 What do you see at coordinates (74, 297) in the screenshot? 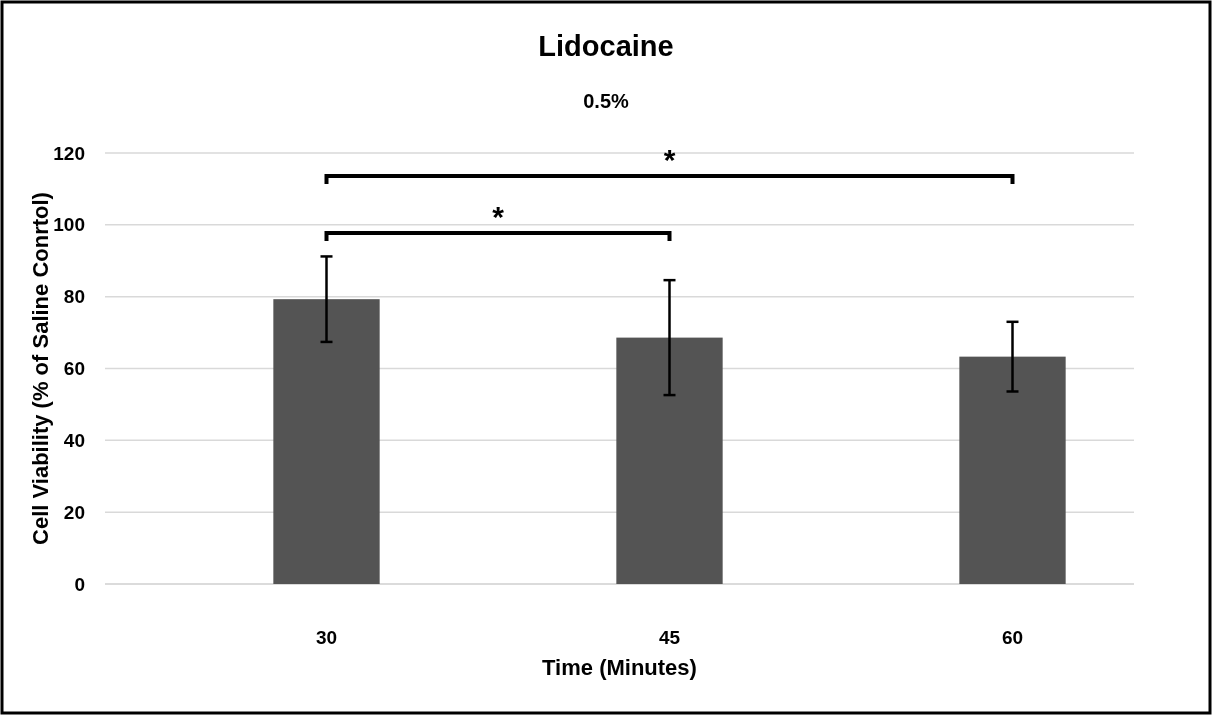
I see `y-tick-label: 80` at bounding box center [74, 297].